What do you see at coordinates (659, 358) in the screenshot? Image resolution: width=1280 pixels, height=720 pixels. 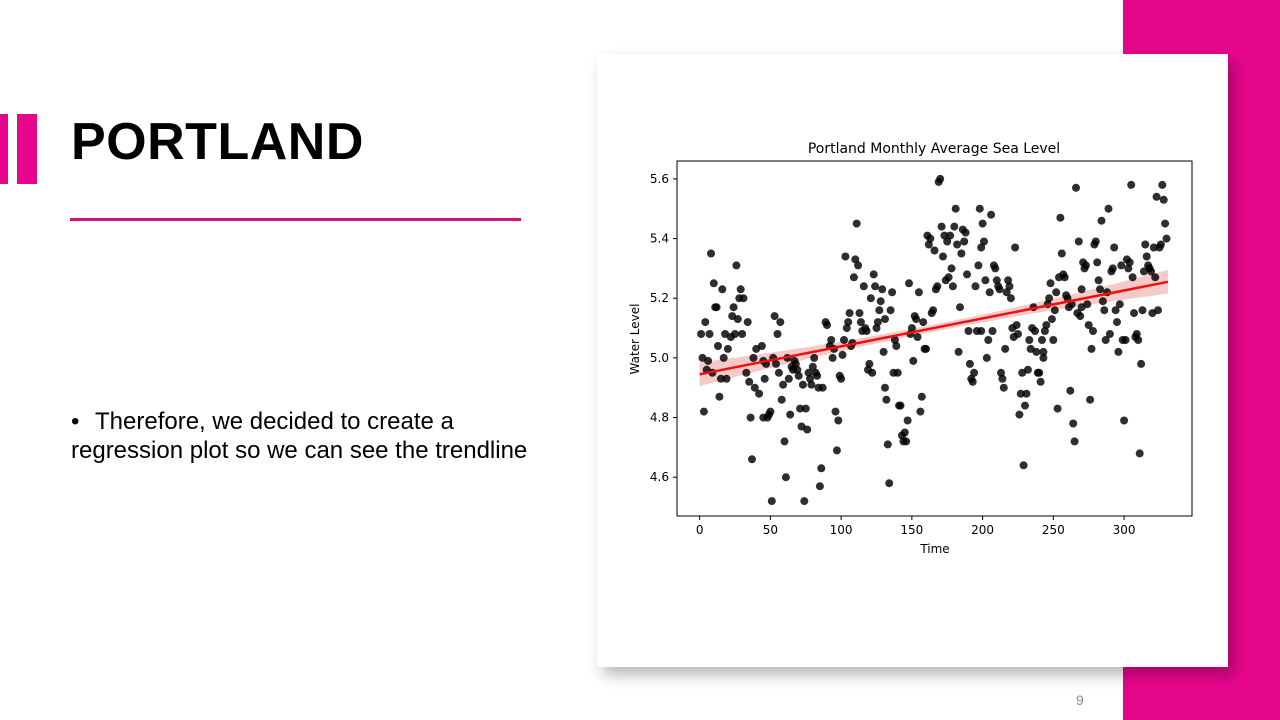 I see `y-tick-label: 5.0` at bounding box center [659, 358].